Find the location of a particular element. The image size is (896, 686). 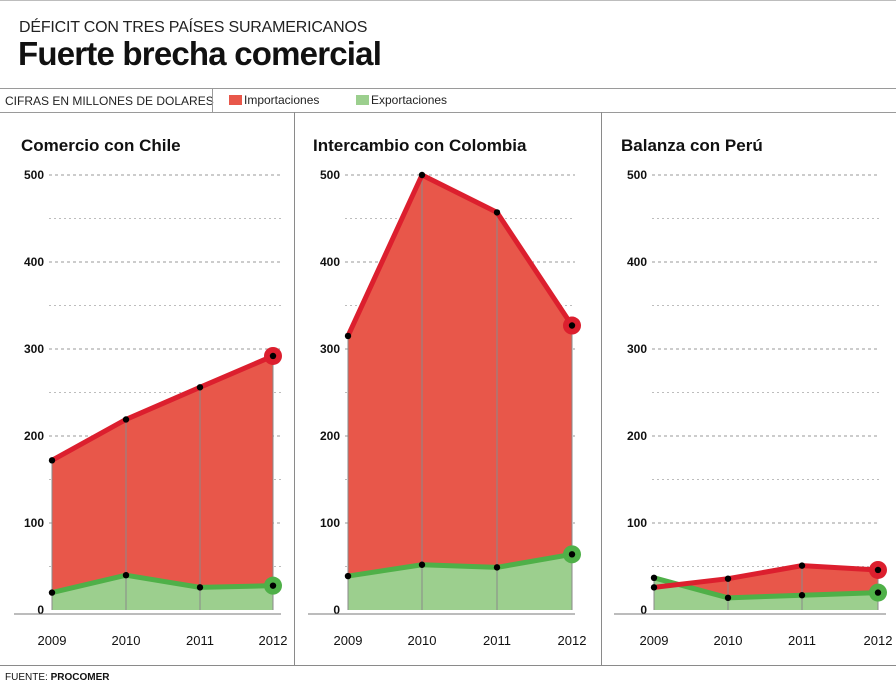

source-label: FUENTE: is located at coordinates (26, 677).